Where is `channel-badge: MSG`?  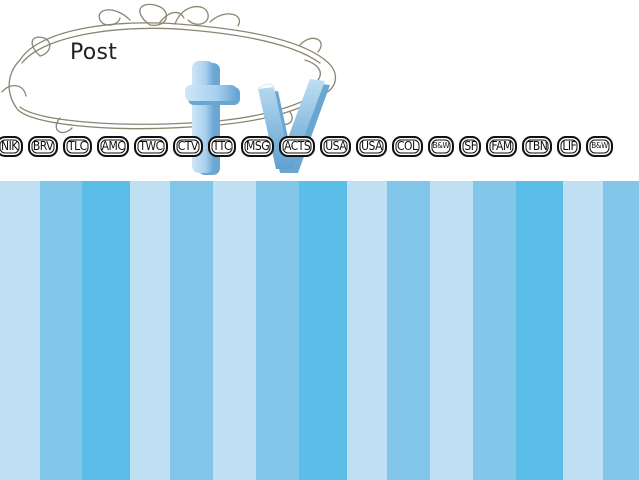
channel-badge: MSG is located at coordinates (258, 146).